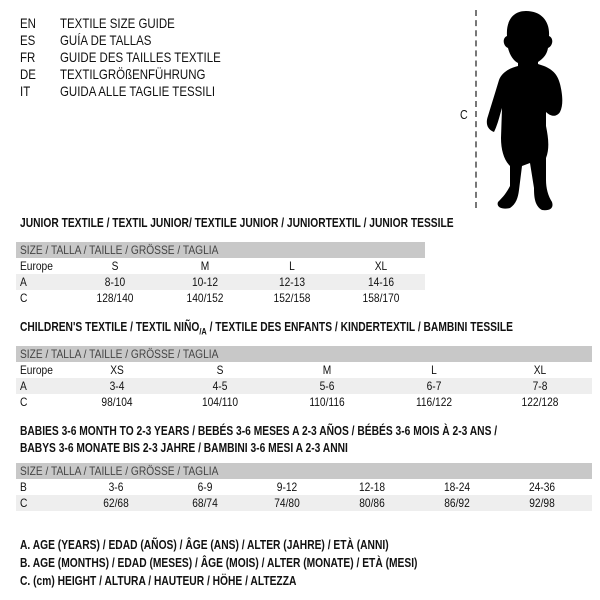 The width and height of the screenshot is (600, 600). I want to click on lang-code: DE, so click(28, 74).